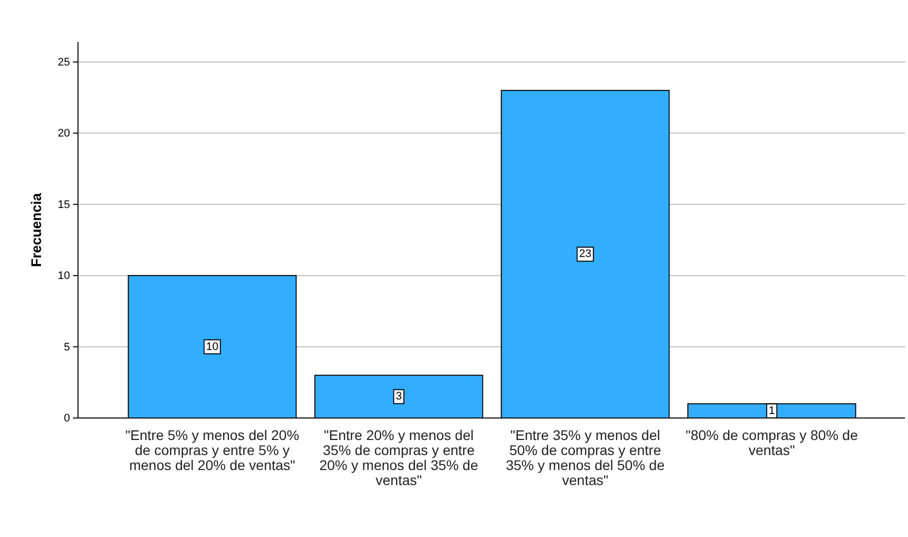  Describe the element at coordinates (399, 396) in the screenshot. I see `data-label: 3` at that location.